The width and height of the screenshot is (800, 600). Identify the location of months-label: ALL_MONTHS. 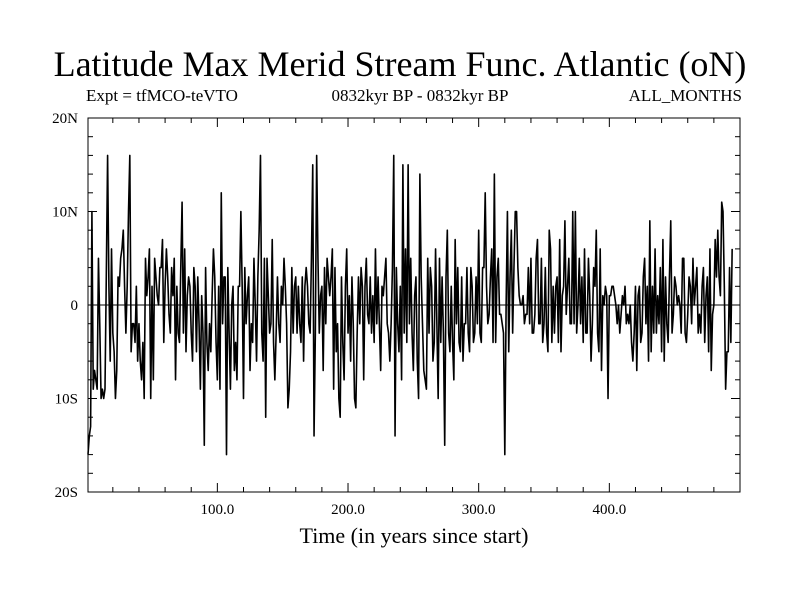
(685, 95).